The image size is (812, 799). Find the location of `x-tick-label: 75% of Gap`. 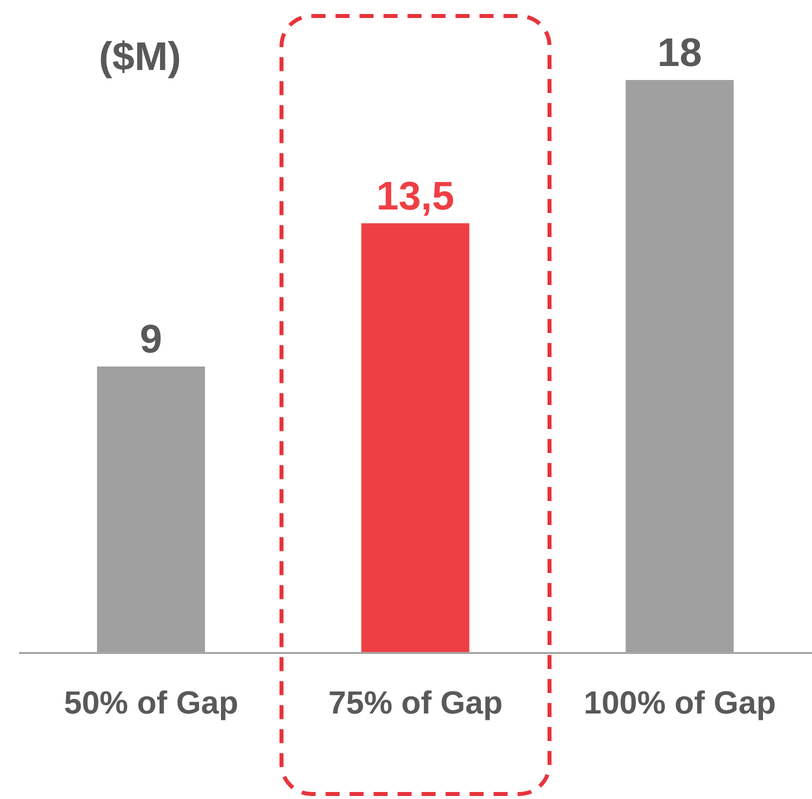

x-tick-label: 75% of Gap is located at coordinates (415, 702).